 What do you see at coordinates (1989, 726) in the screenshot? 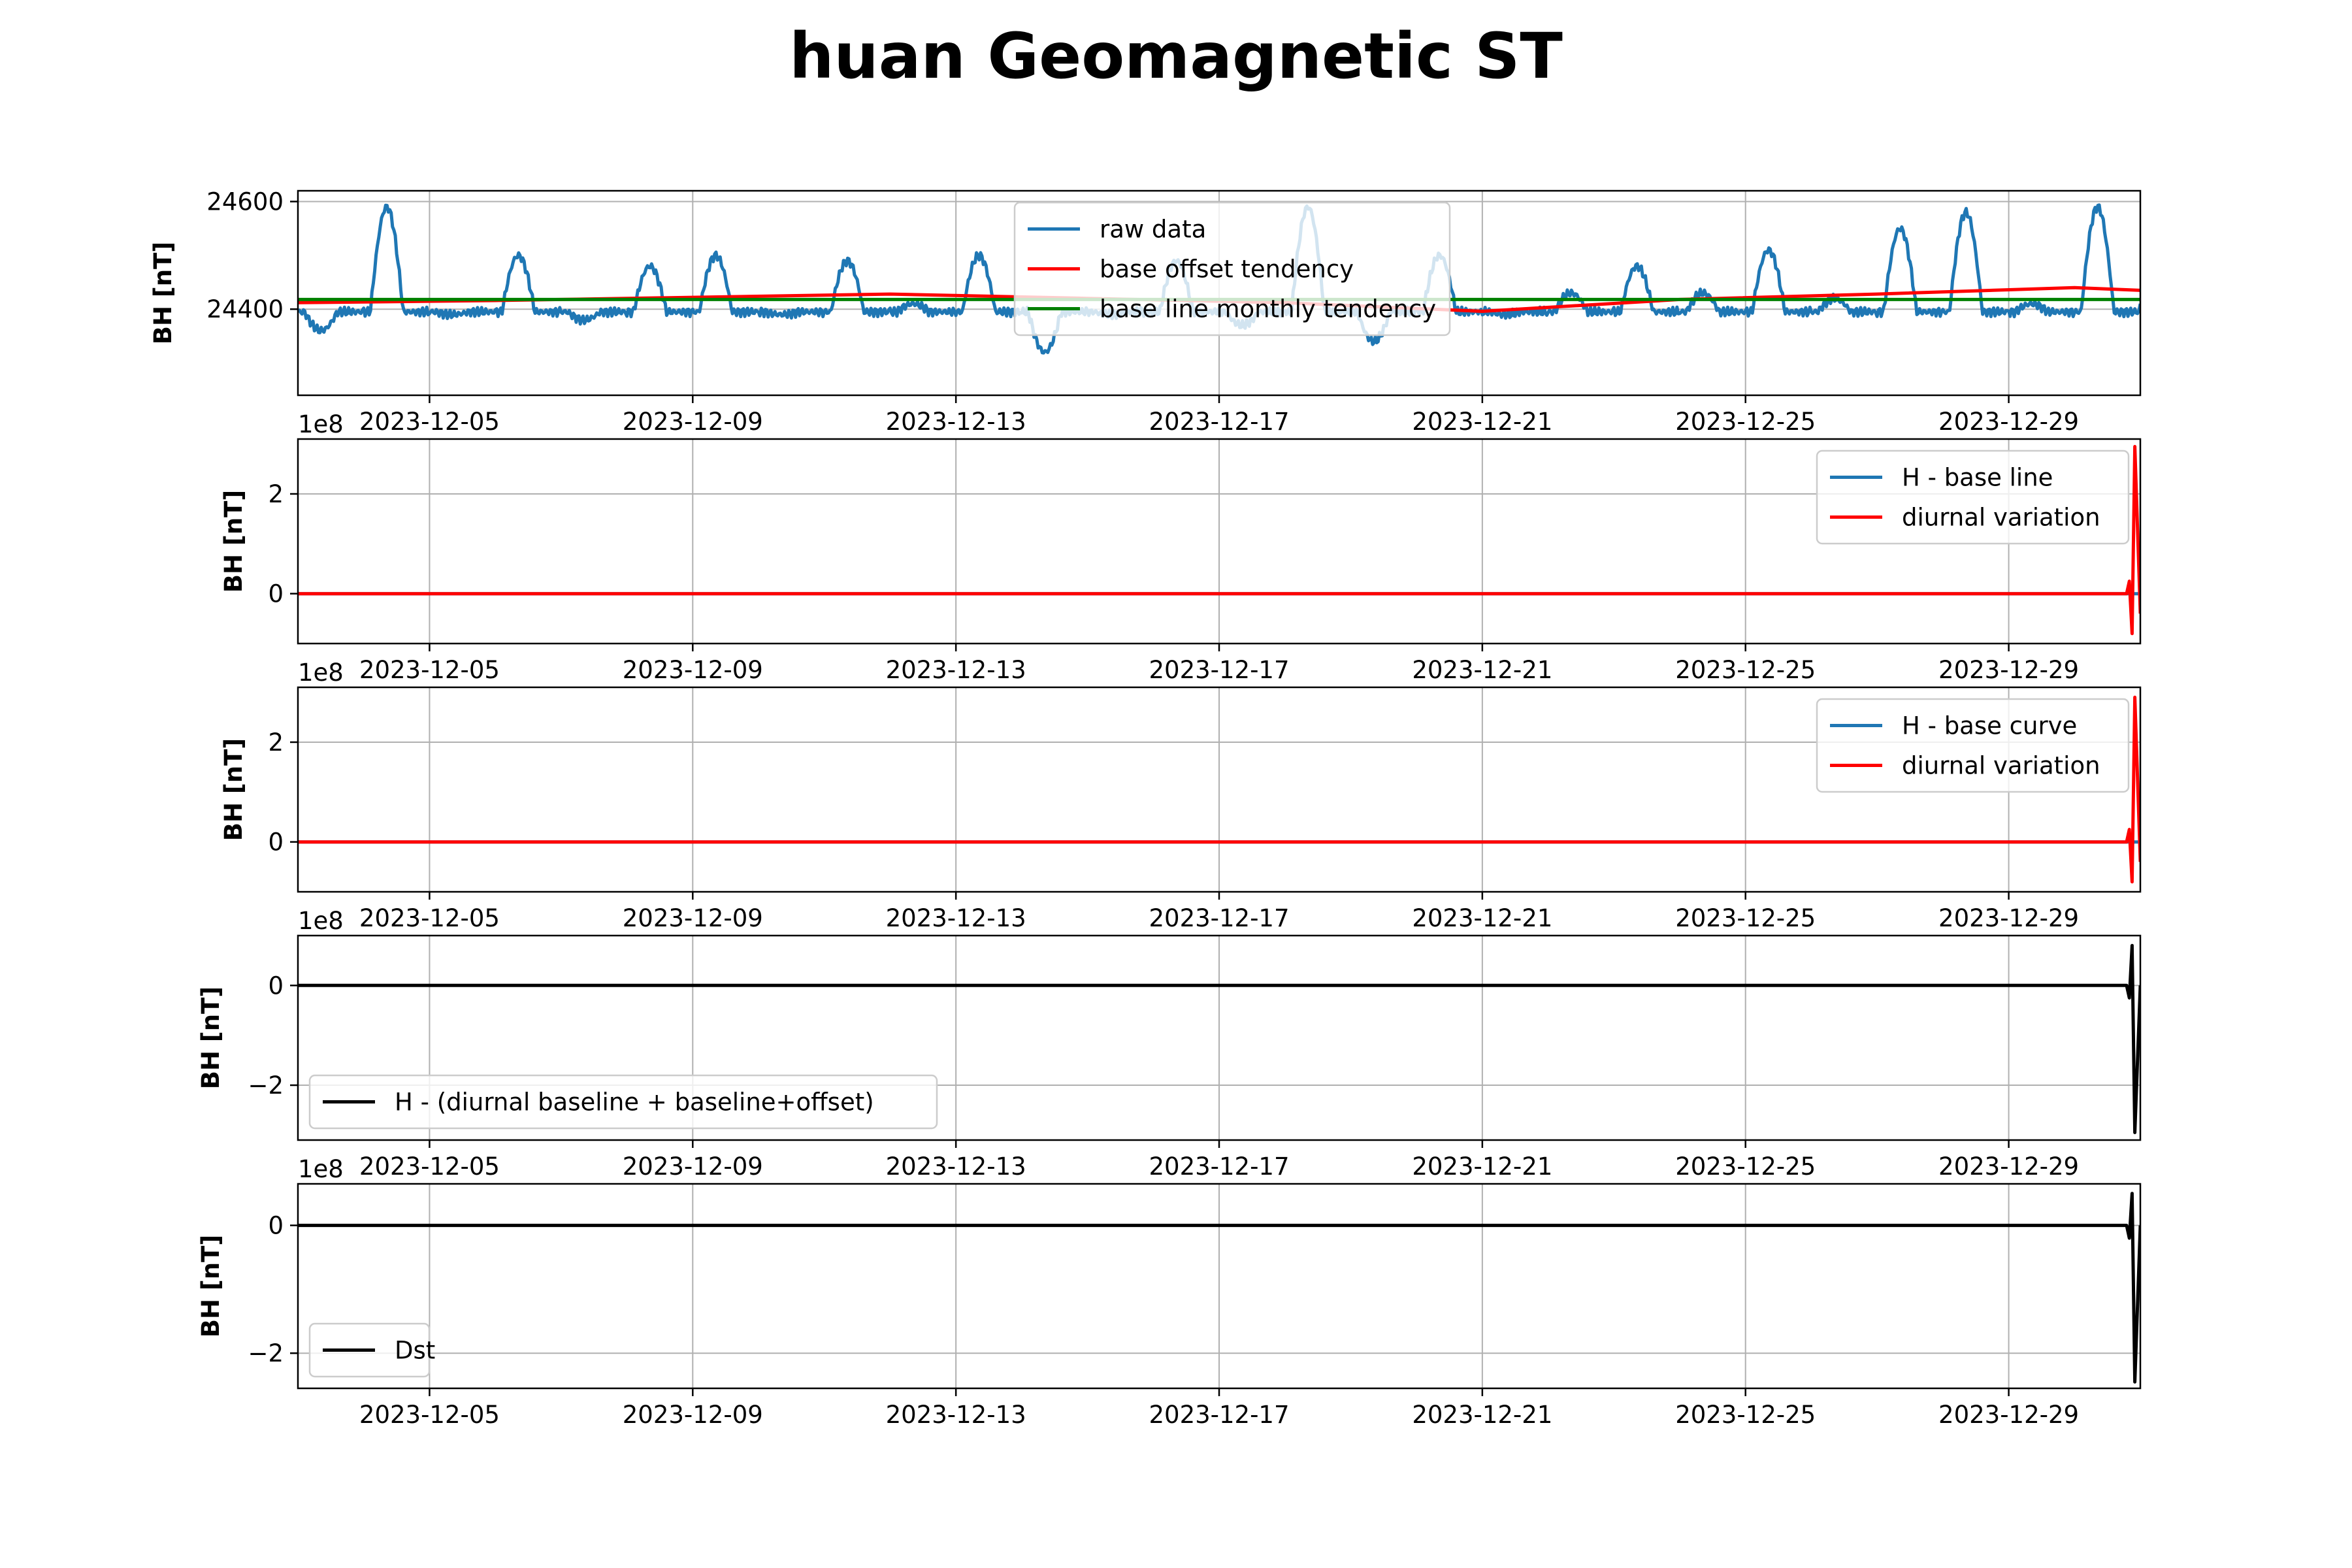
I see `legend-label: H - base curve` at bounding box center [1989, 726].